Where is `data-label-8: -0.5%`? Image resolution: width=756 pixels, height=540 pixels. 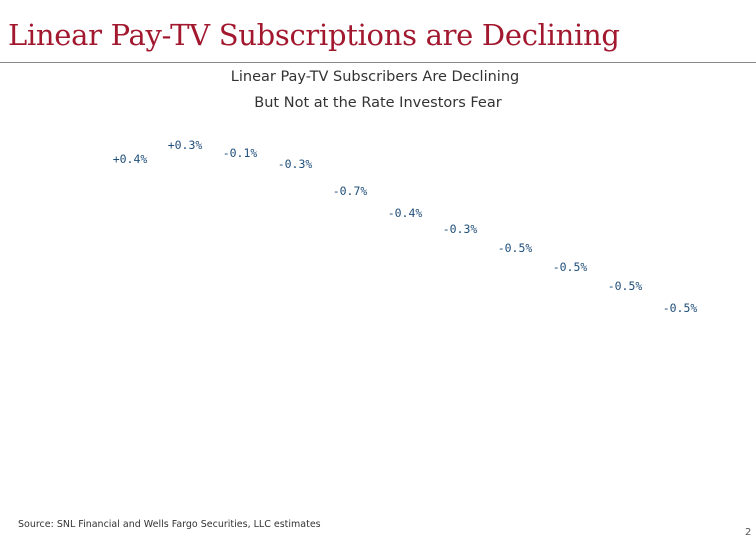
data-label-8: -0.5% is located at coordinates (515, 248).